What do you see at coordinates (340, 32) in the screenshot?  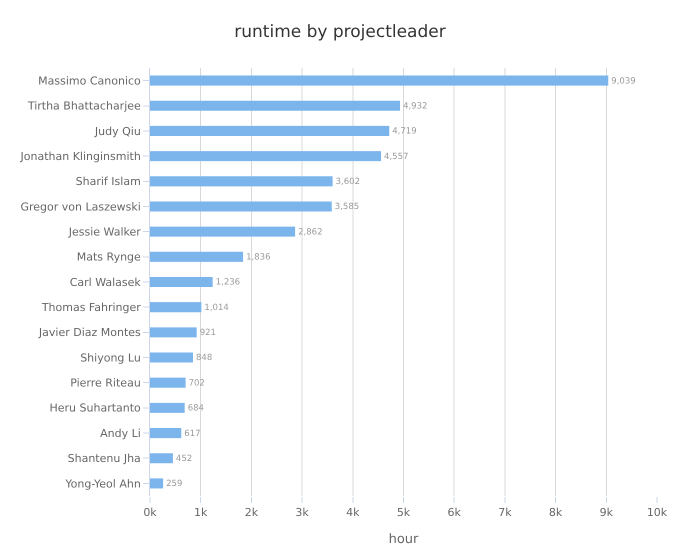 I see `chart-title: runtime by projectleader` at bounding box center [340, 32].